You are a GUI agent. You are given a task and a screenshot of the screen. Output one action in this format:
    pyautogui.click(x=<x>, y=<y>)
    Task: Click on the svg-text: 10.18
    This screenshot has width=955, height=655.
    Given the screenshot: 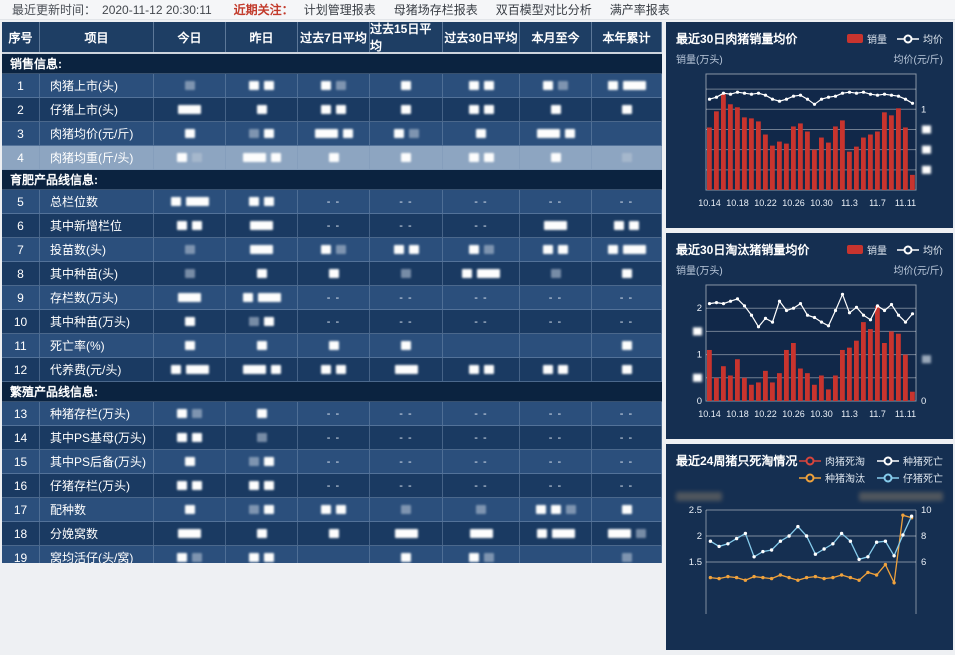 What is the action you would take?
    pyautogui.click(x=737, y=414)
    